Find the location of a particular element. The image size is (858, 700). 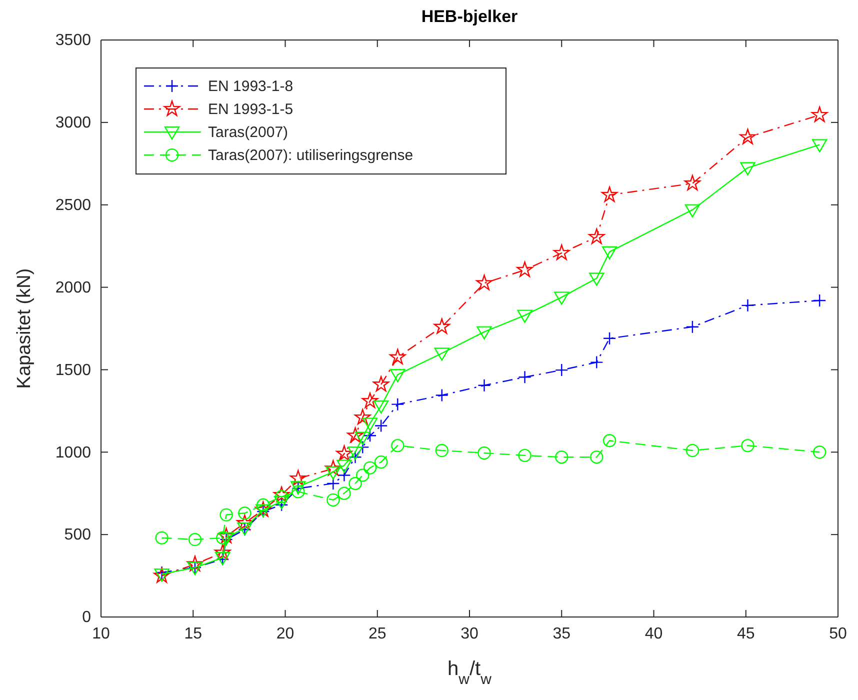

y-tick-label: 2000 is located at coordinates (73, 287).